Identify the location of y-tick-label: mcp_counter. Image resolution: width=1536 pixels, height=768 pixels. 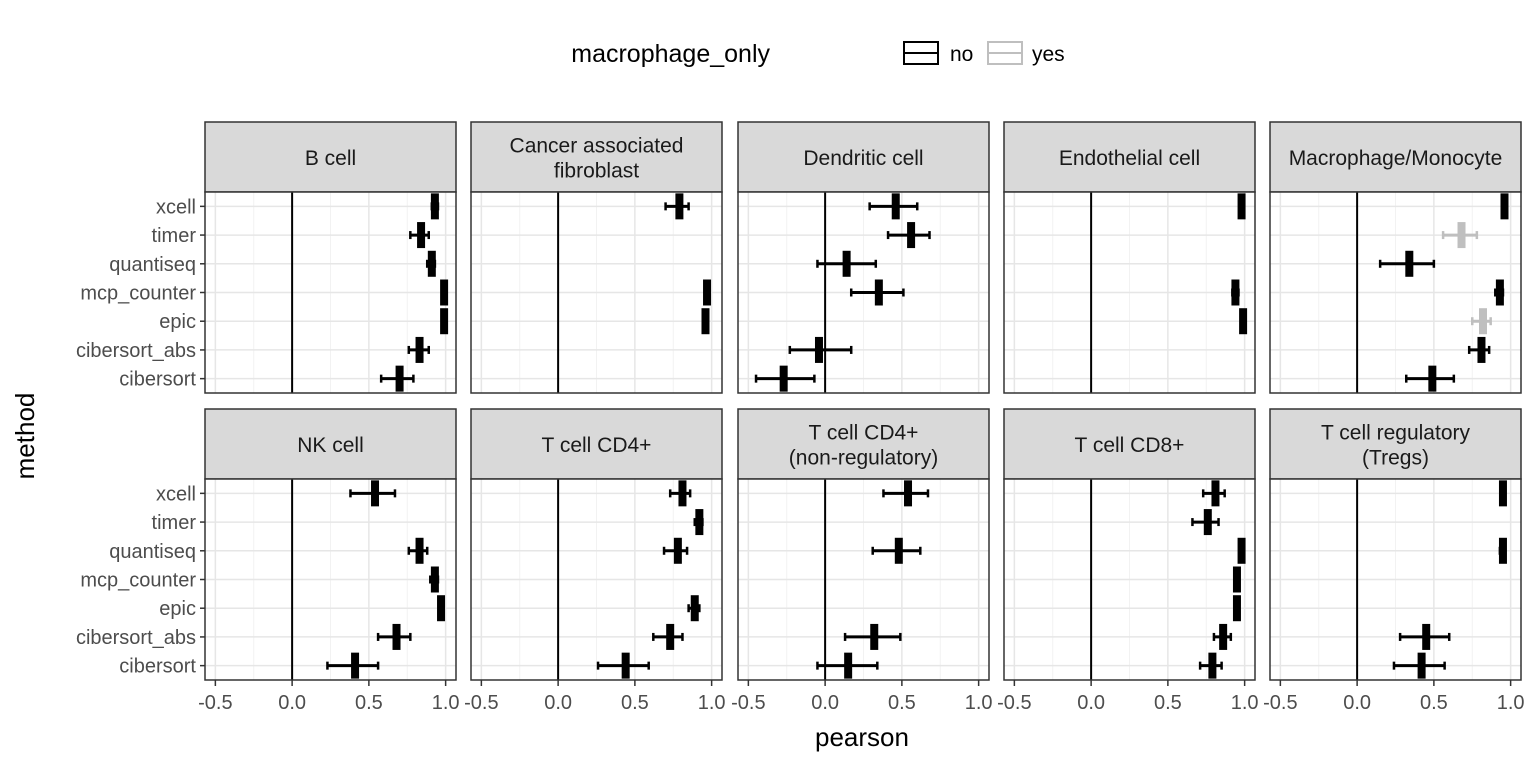
(138, 581).